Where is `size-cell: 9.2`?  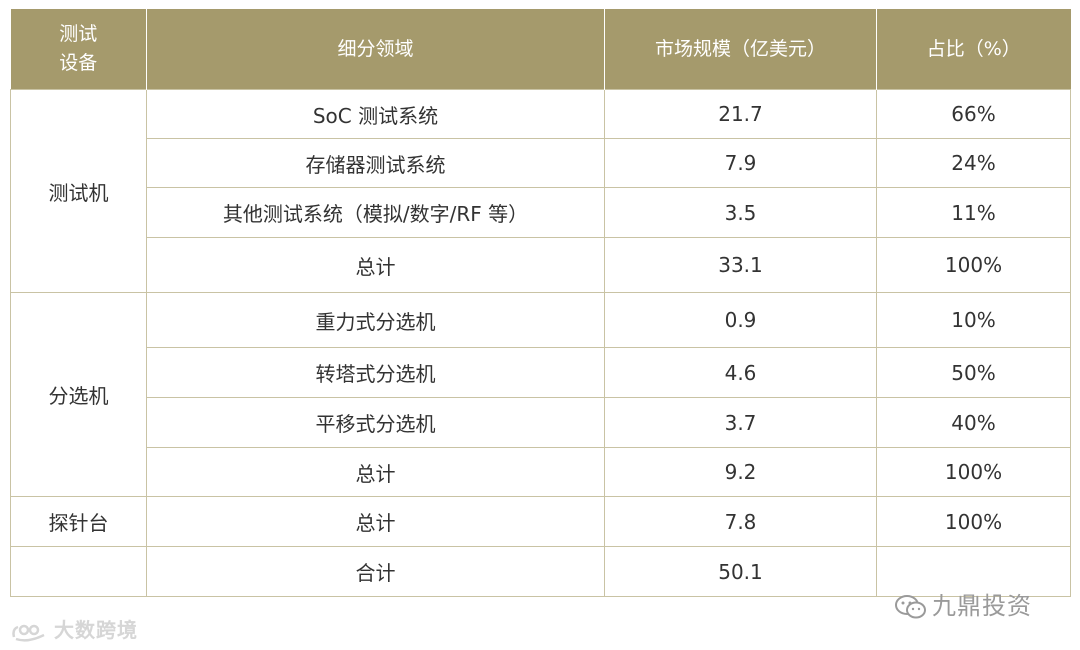
size-cell: 9.2 is located at coordinates (740, 472).